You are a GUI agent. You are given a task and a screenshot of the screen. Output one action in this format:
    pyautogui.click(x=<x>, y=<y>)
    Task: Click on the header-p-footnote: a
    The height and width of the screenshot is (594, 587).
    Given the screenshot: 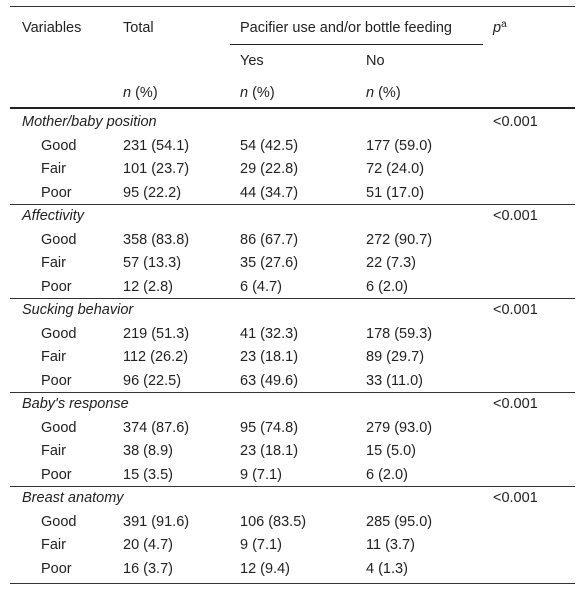 What is the action you would take?
    pyautogui.click(x=504, y=24)
    